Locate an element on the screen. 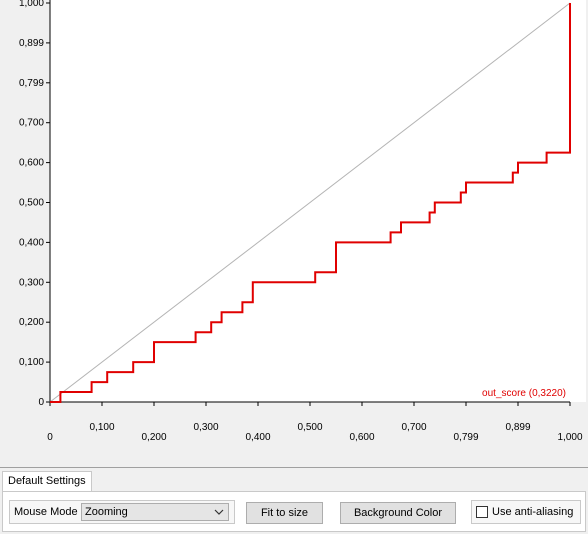 The height and width of the screenshot is (534, 588). x-tick-label: 0,799 is located at coordinates (465, 437).